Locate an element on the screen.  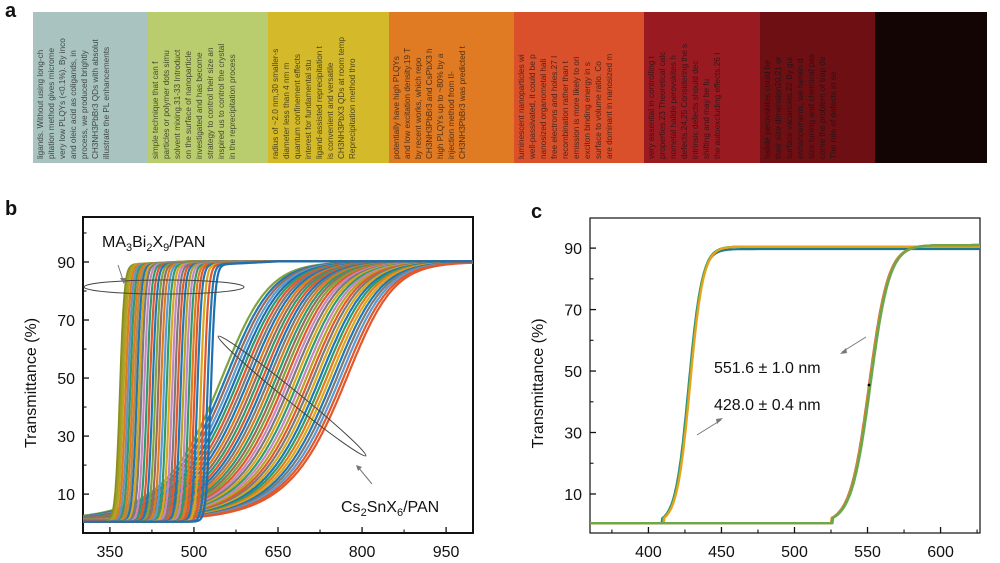
x-tick-label: 650 is located at coordinates (278, 552).